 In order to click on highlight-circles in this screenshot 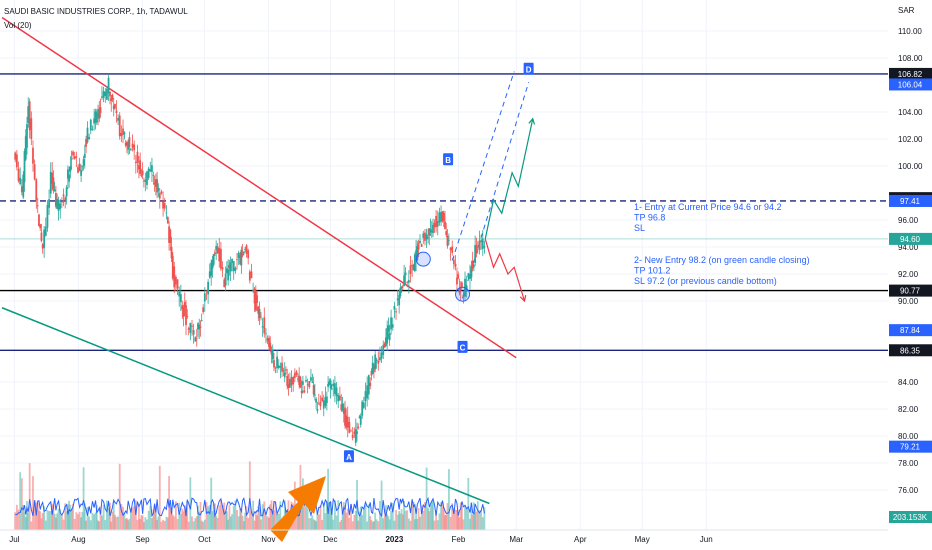, I will do `click(443, 276)`.